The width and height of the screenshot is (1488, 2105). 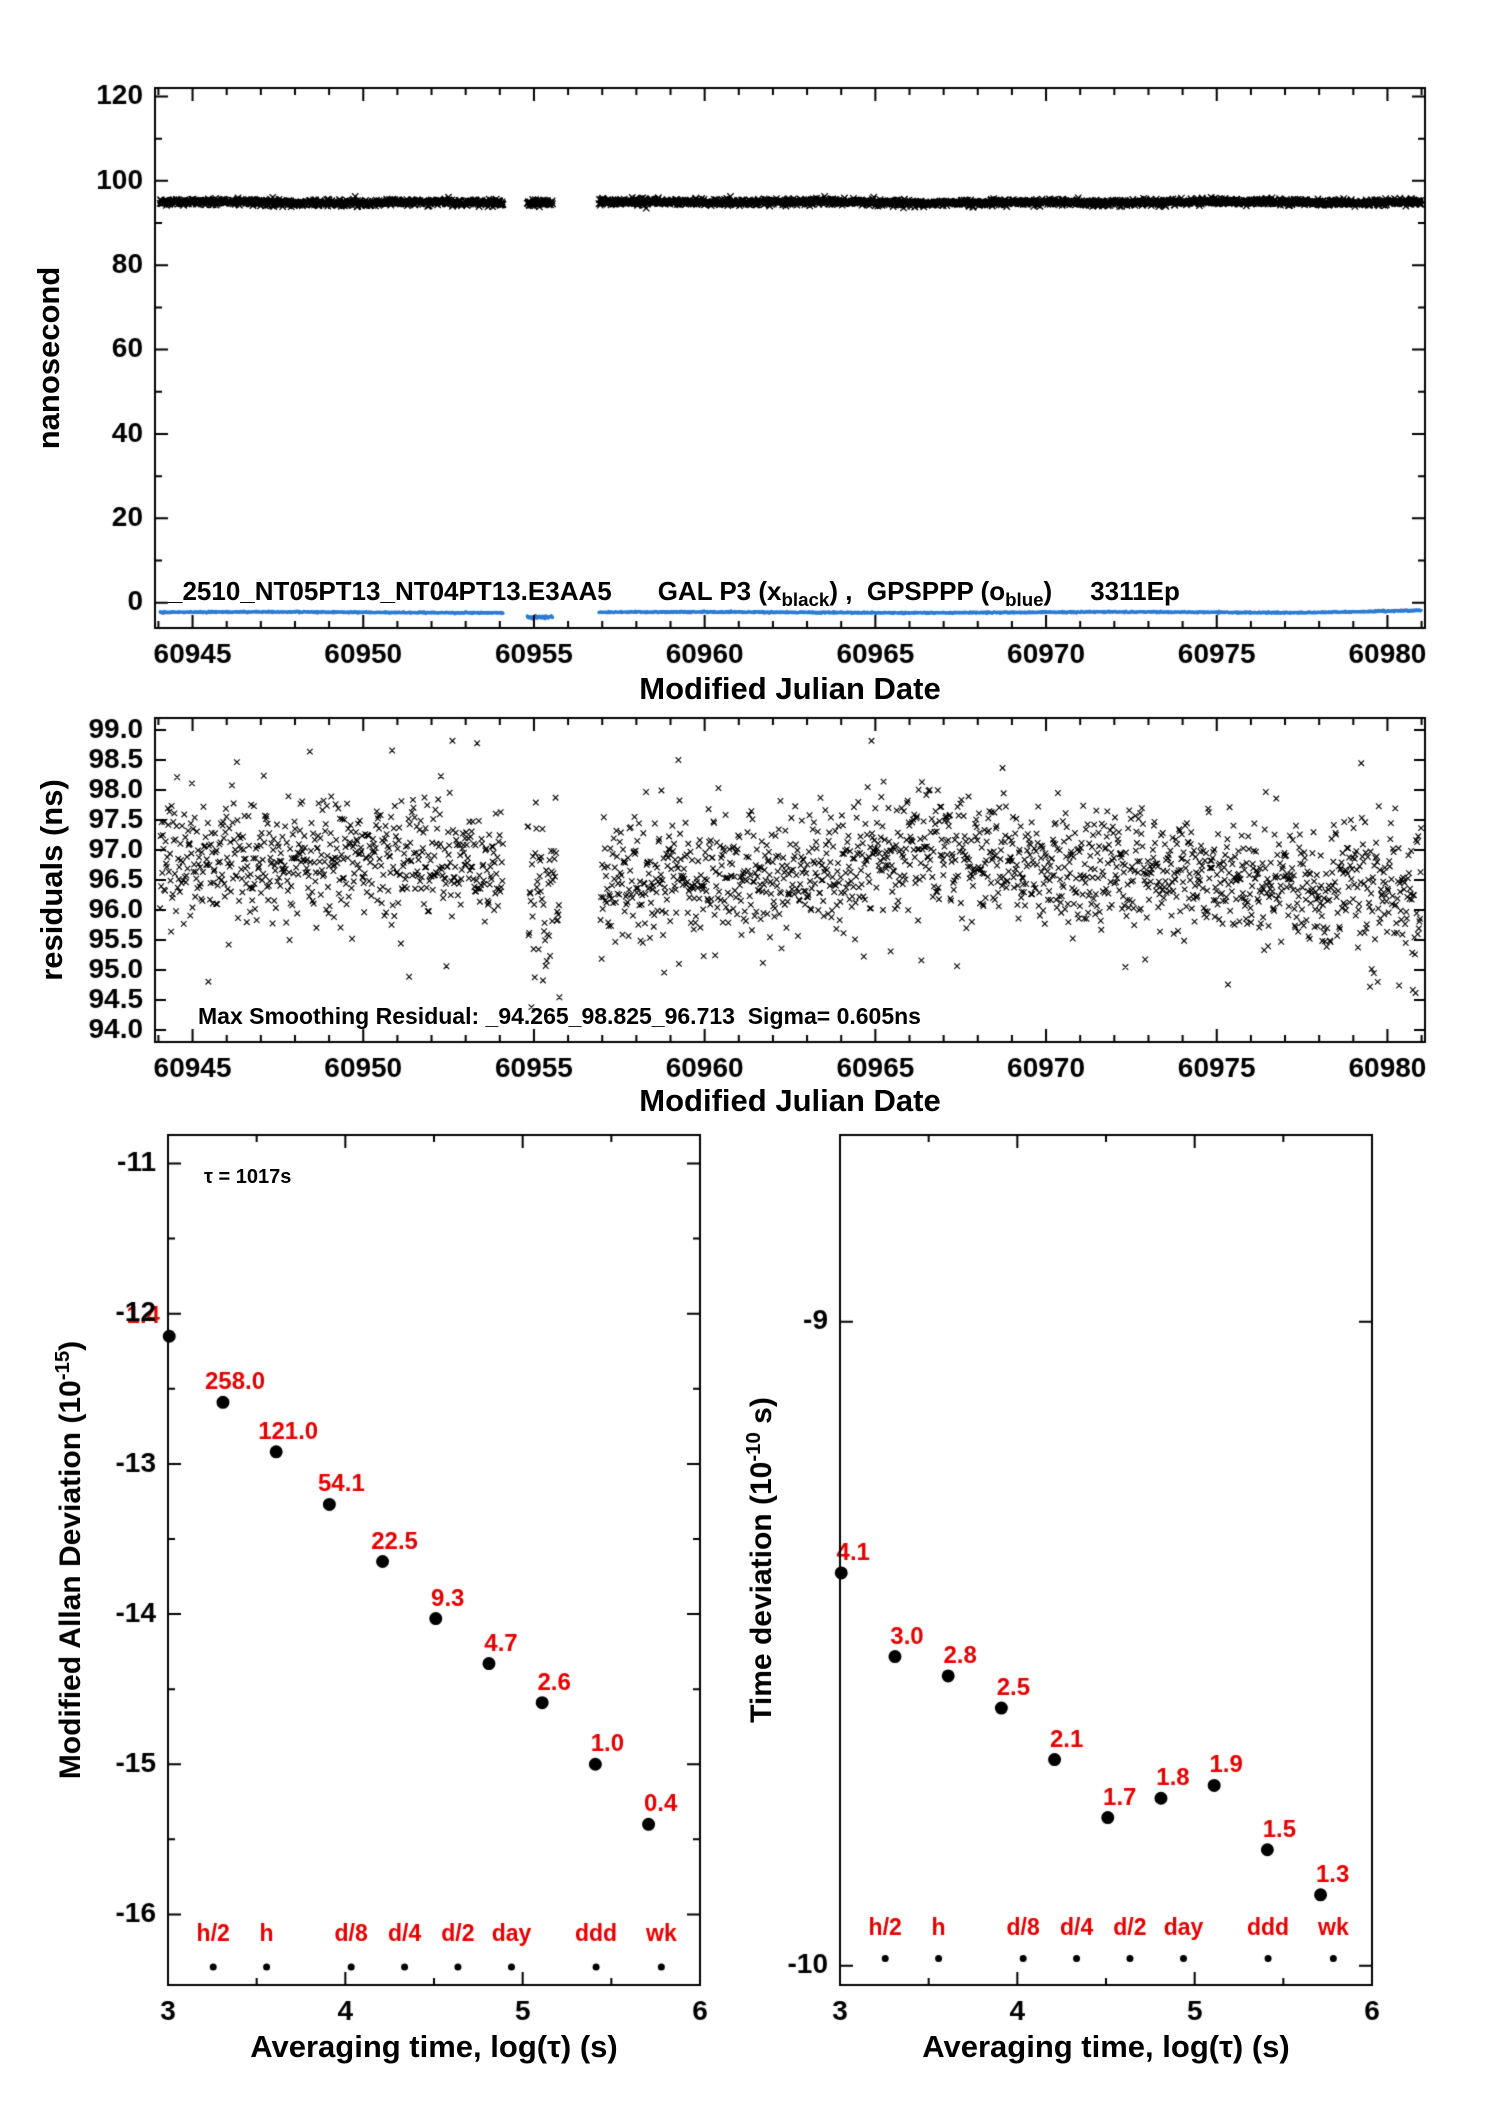 I want to click on residuals-x-axis-label: Modified Julian Date, so click(x=790, y=1100).